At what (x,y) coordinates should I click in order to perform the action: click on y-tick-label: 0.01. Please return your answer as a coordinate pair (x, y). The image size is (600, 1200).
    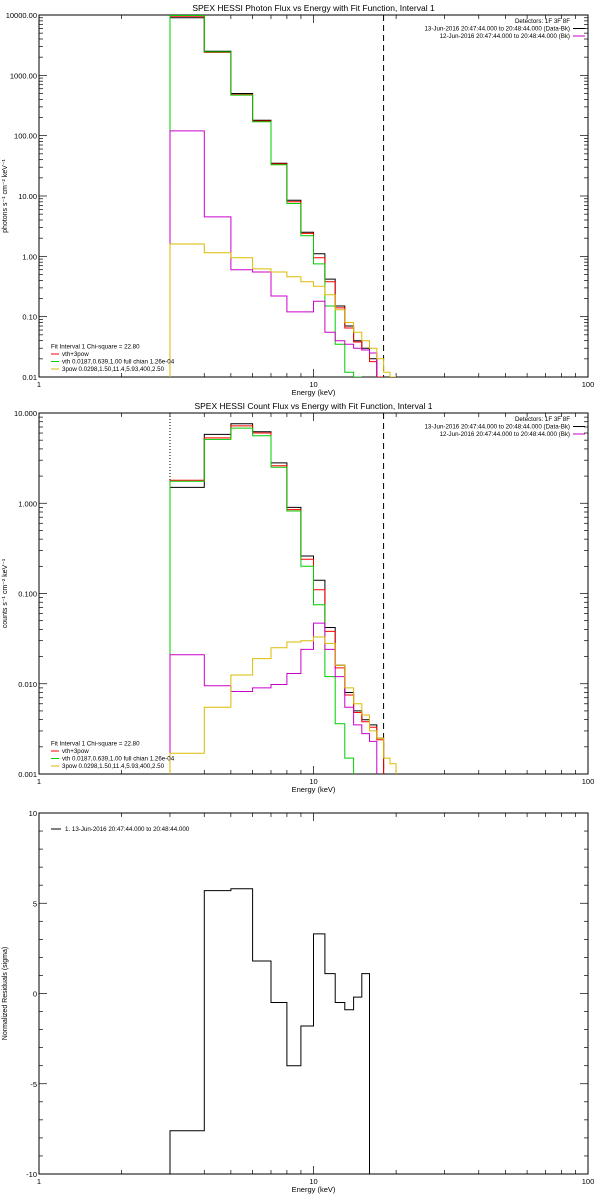
    Looking at the image, I should click on (29, 377).